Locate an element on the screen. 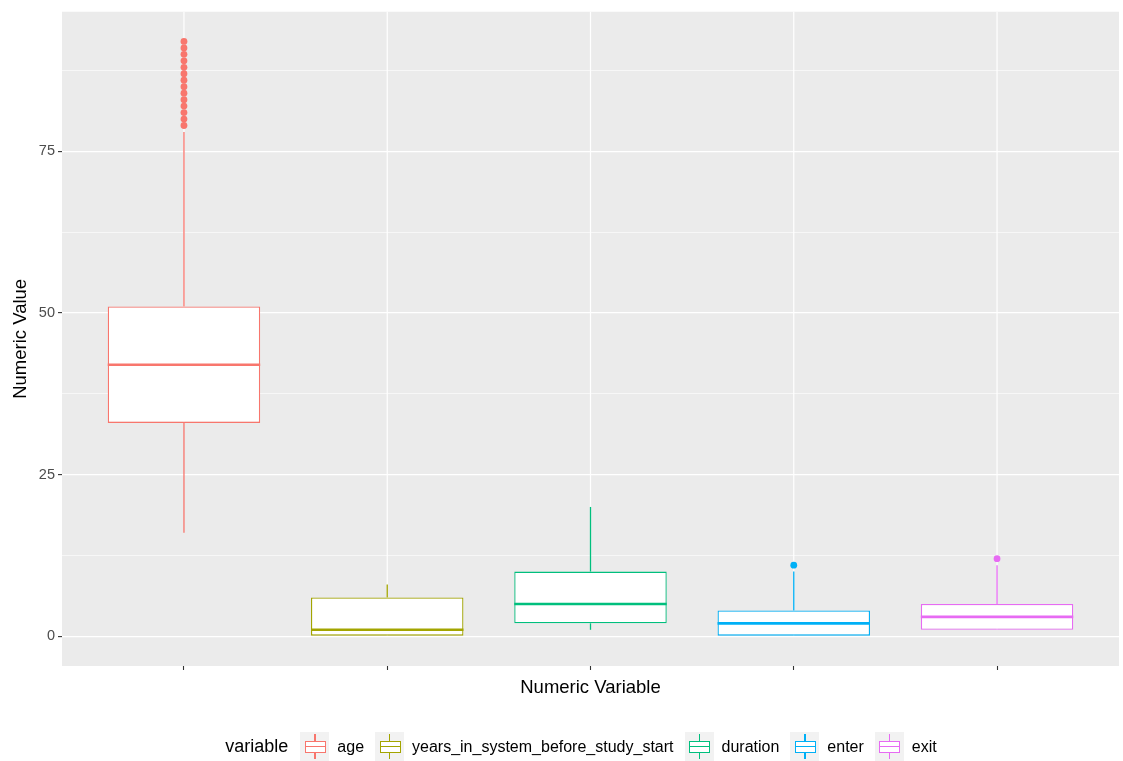 Image resolution: width=1123 pixels, height=761 pixels. y-tick-label: 75 is located at coordinates (46, 150).